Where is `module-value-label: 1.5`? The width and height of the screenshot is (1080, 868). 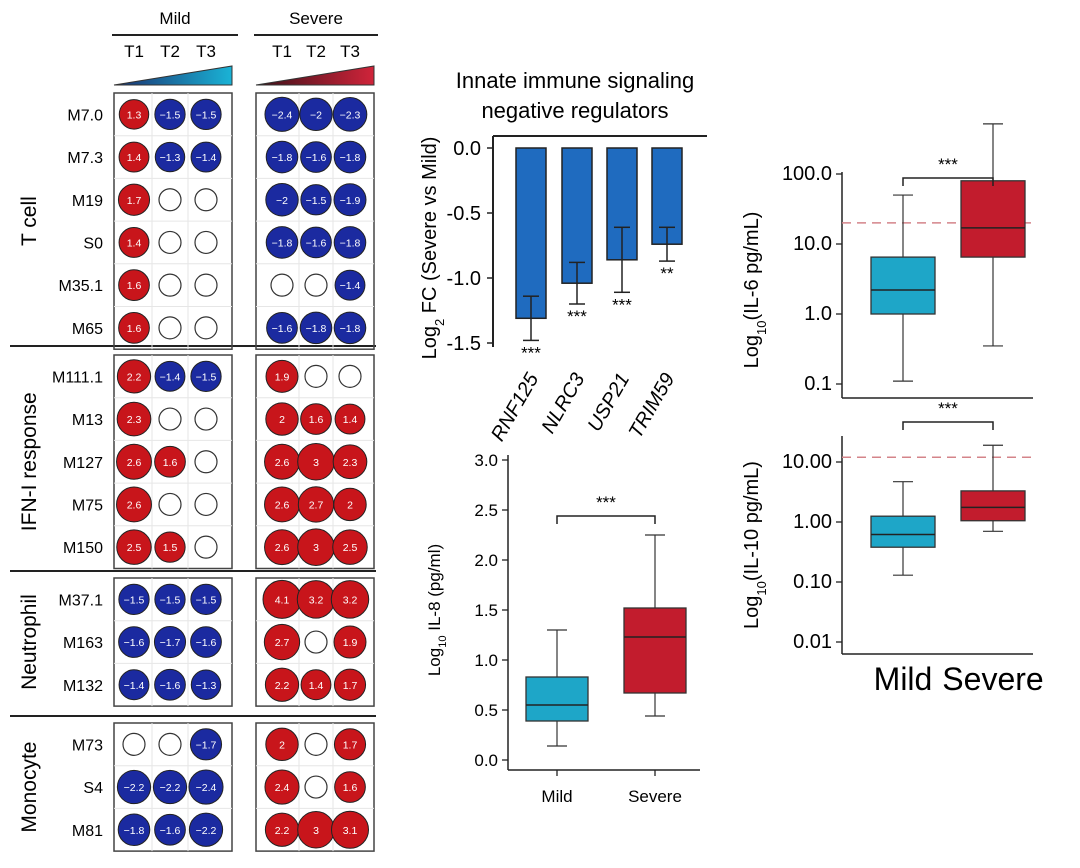
module-value-label: 1.5 is located at coordinates (170, 548).